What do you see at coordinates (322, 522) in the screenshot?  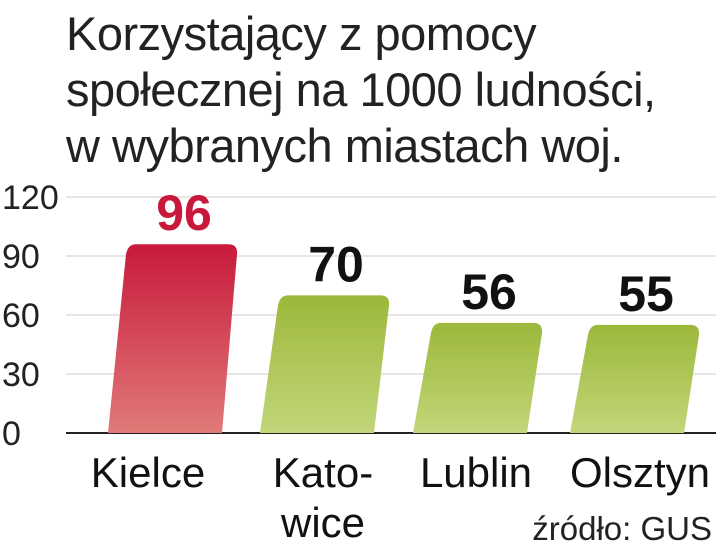 I see `category-label: wice` at bounding box center [322, 522].